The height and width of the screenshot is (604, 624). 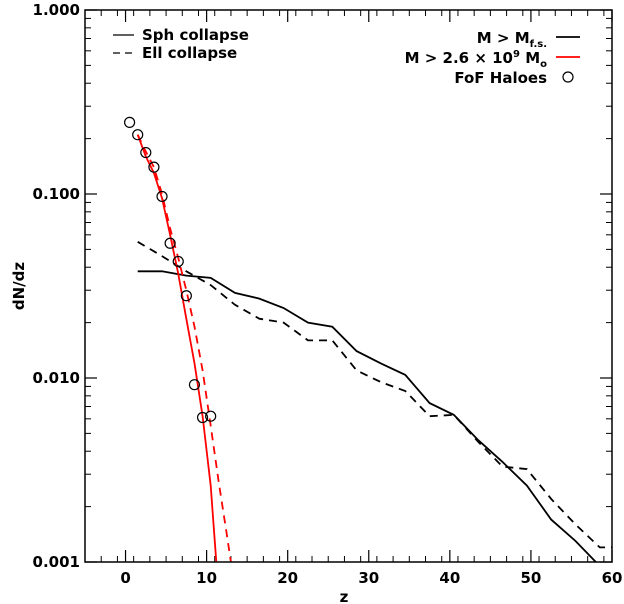 I want to click on legend-right-label: M > 2.6 × 109 Mo, so click(x=476, y=59).